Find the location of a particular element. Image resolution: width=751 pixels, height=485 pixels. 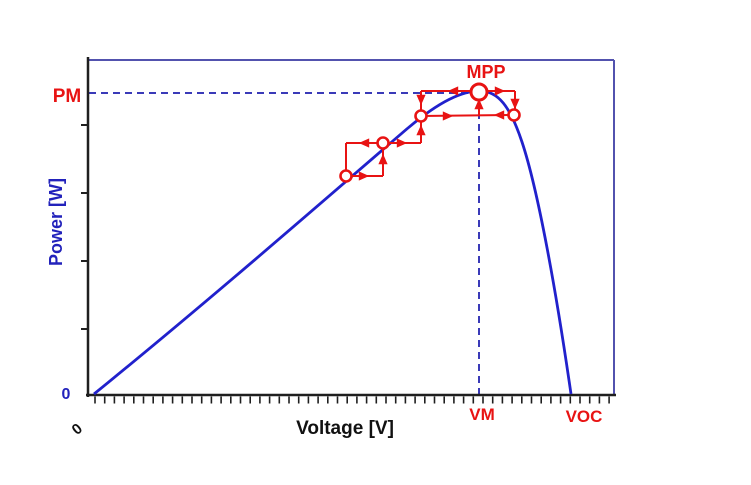

x-axis-zero-label: 0 is located at coordinates (77, 429).